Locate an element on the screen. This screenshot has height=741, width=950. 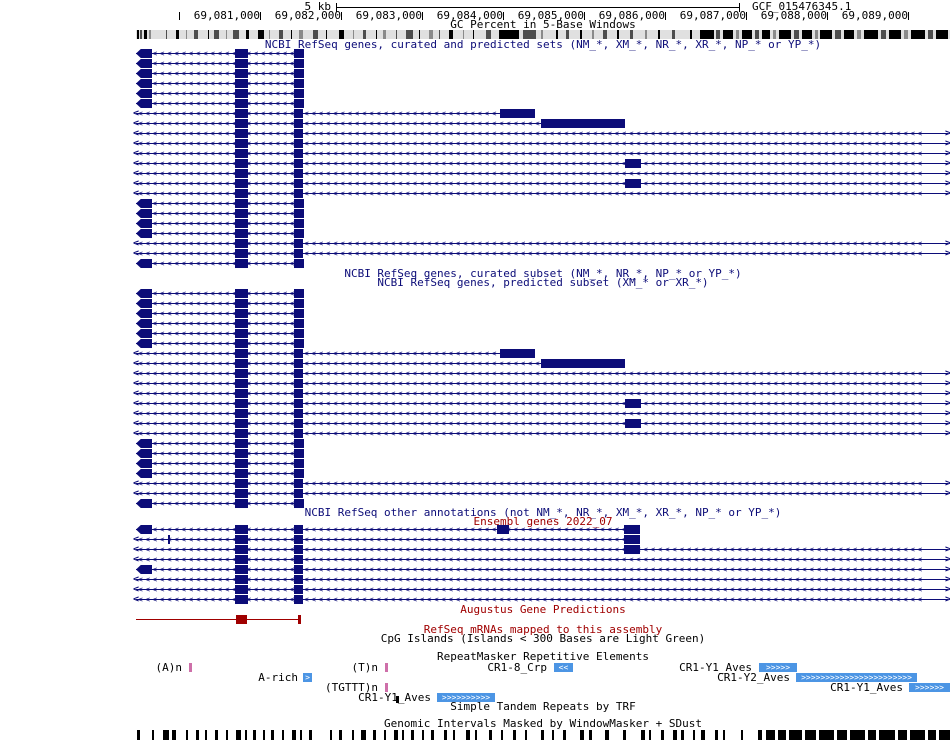
gc-percent-track is located at coordinates (543, 34).